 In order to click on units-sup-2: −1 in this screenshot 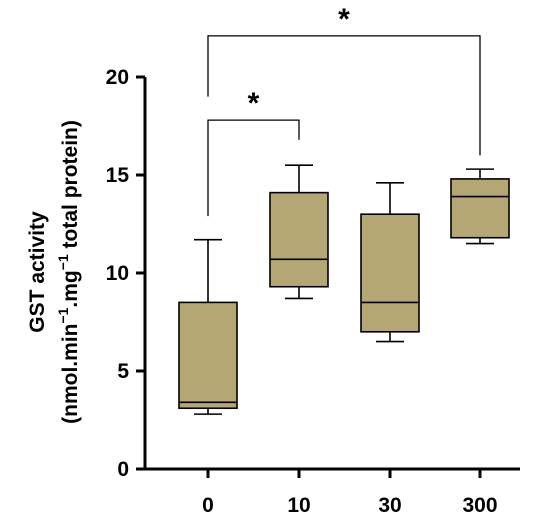, I will do `click(63, 262)`.